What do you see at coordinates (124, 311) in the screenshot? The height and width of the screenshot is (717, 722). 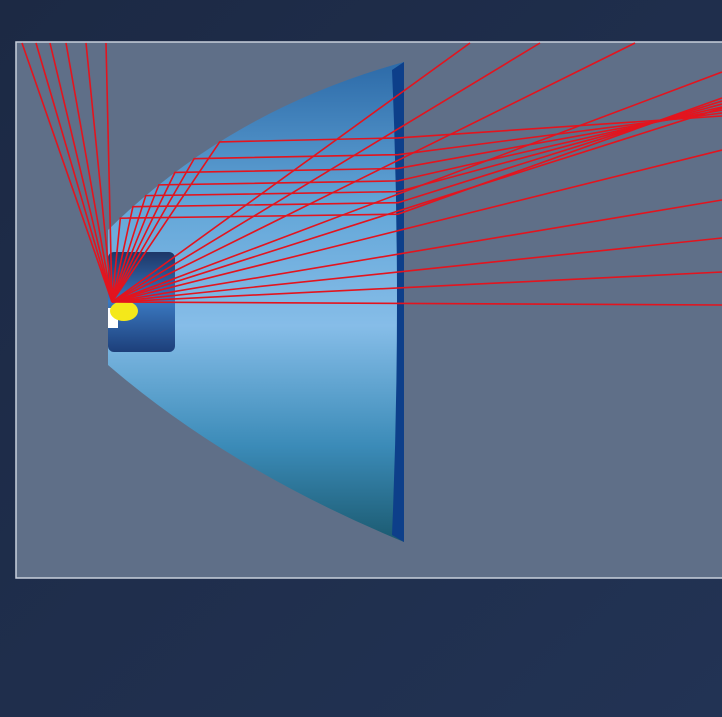 I see `led` at bounding box center [124, 311].